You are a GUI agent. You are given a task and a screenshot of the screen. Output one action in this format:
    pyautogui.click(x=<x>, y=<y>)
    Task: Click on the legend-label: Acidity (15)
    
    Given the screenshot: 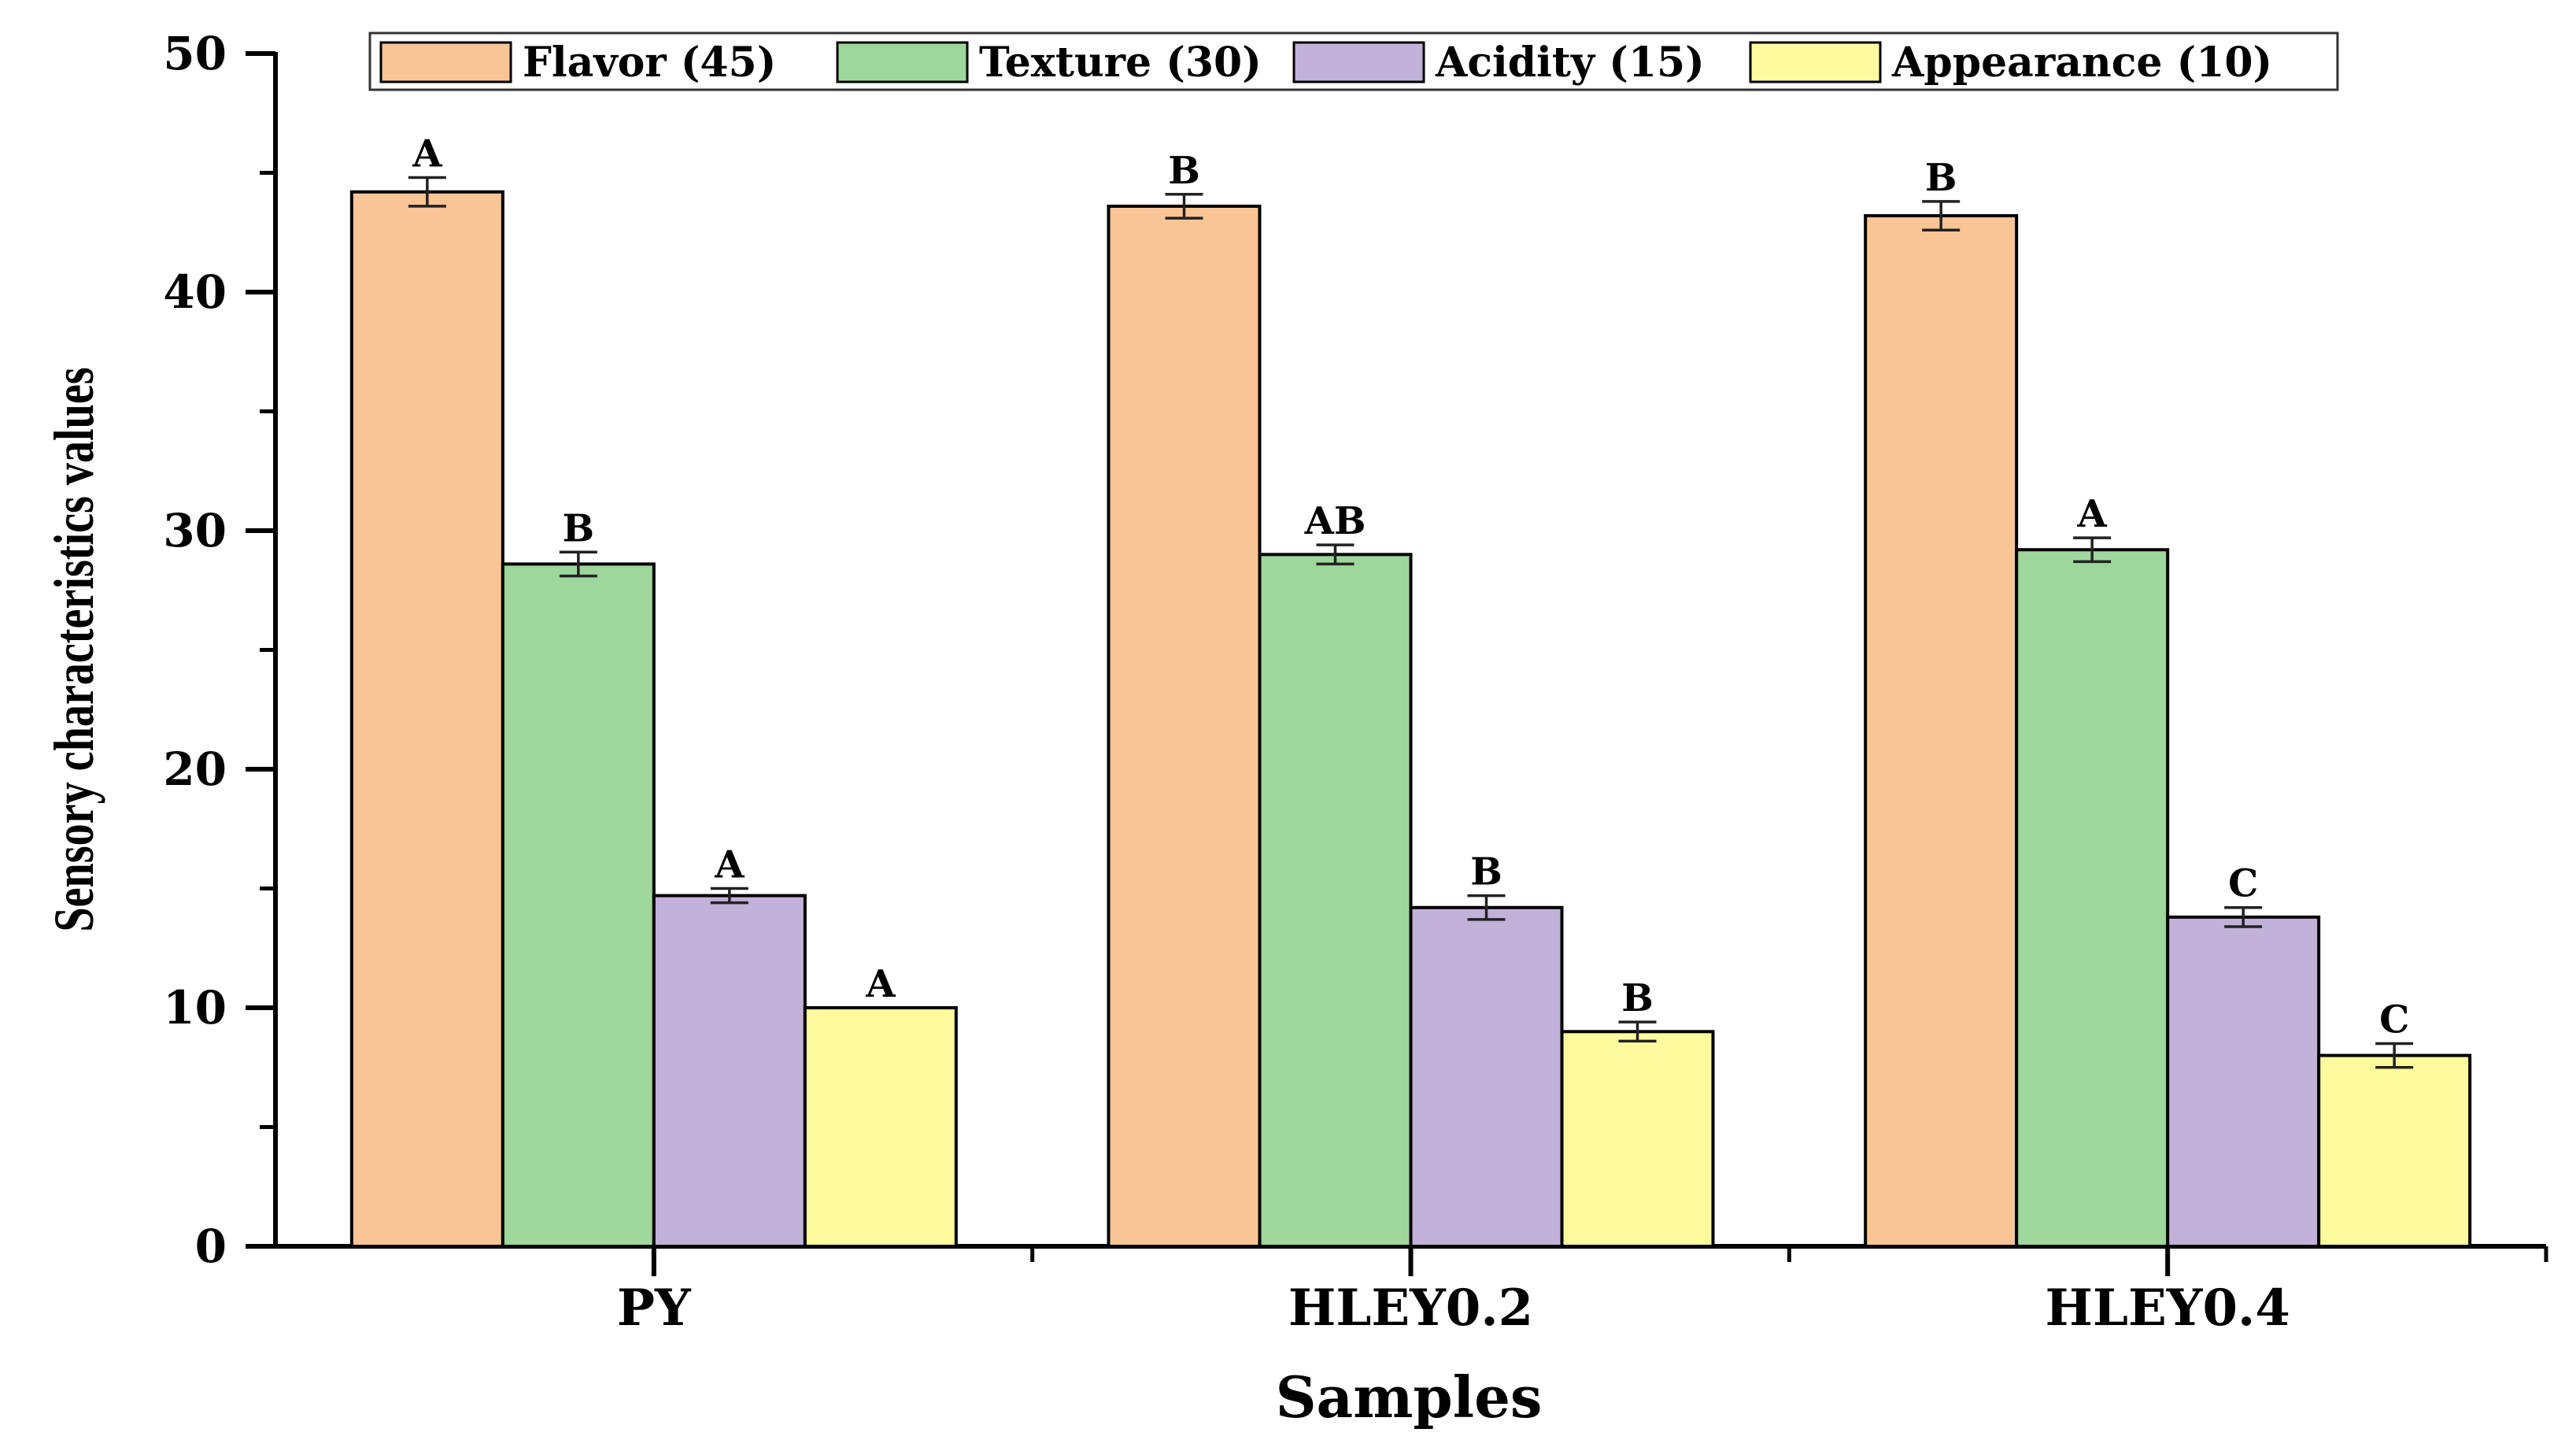 What is the action you would take?
    pyautogui.click(x=1570, y=63)
    